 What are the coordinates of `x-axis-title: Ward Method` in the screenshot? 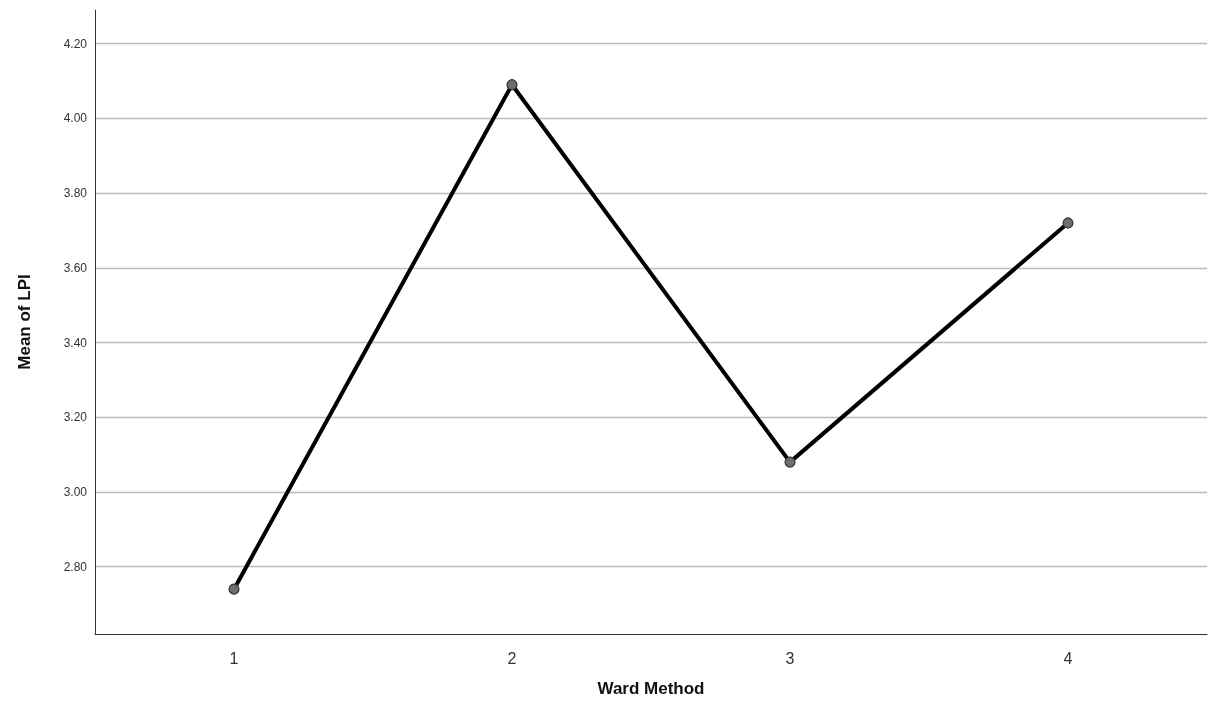 It's located at (651, 688).